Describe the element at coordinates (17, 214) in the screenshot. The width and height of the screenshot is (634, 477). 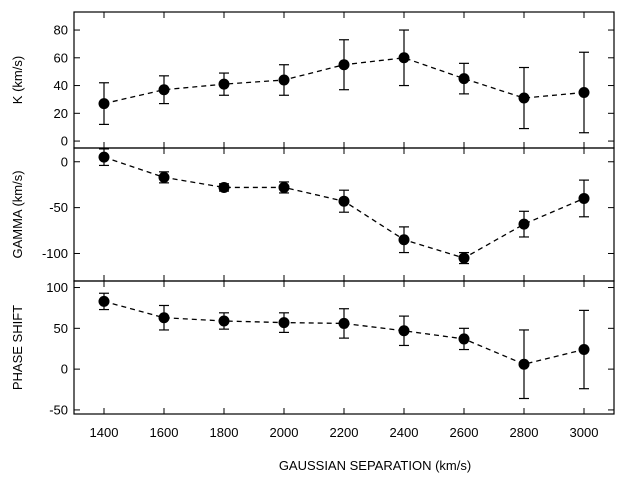
I see `y-axis-label: GAMMA (km/s)` at that location.